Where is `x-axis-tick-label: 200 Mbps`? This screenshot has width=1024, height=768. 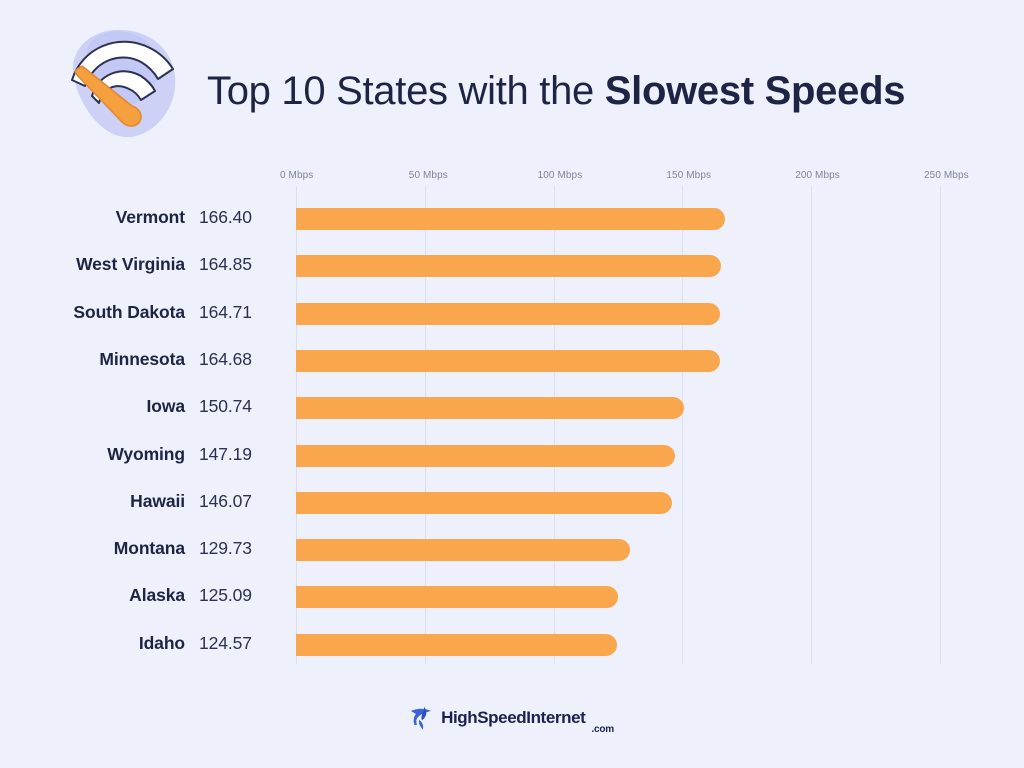 x-axis-tick-label: 200 Mbps is located at coordinates (817, 175).